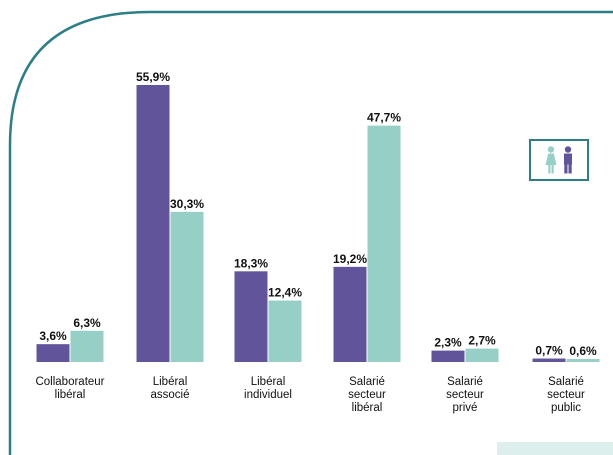 The height and width of the screenshot is (455, 613). Describe the element at coordinates (251, 263) in the screenshot. I see `data-label: 18,3%` at that location.